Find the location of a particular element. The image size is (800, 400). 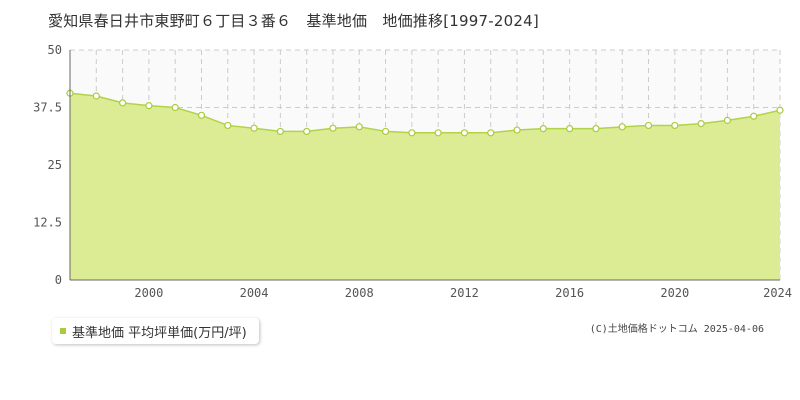

x-tick-label: 2016 is located at coordinates (569, 293).